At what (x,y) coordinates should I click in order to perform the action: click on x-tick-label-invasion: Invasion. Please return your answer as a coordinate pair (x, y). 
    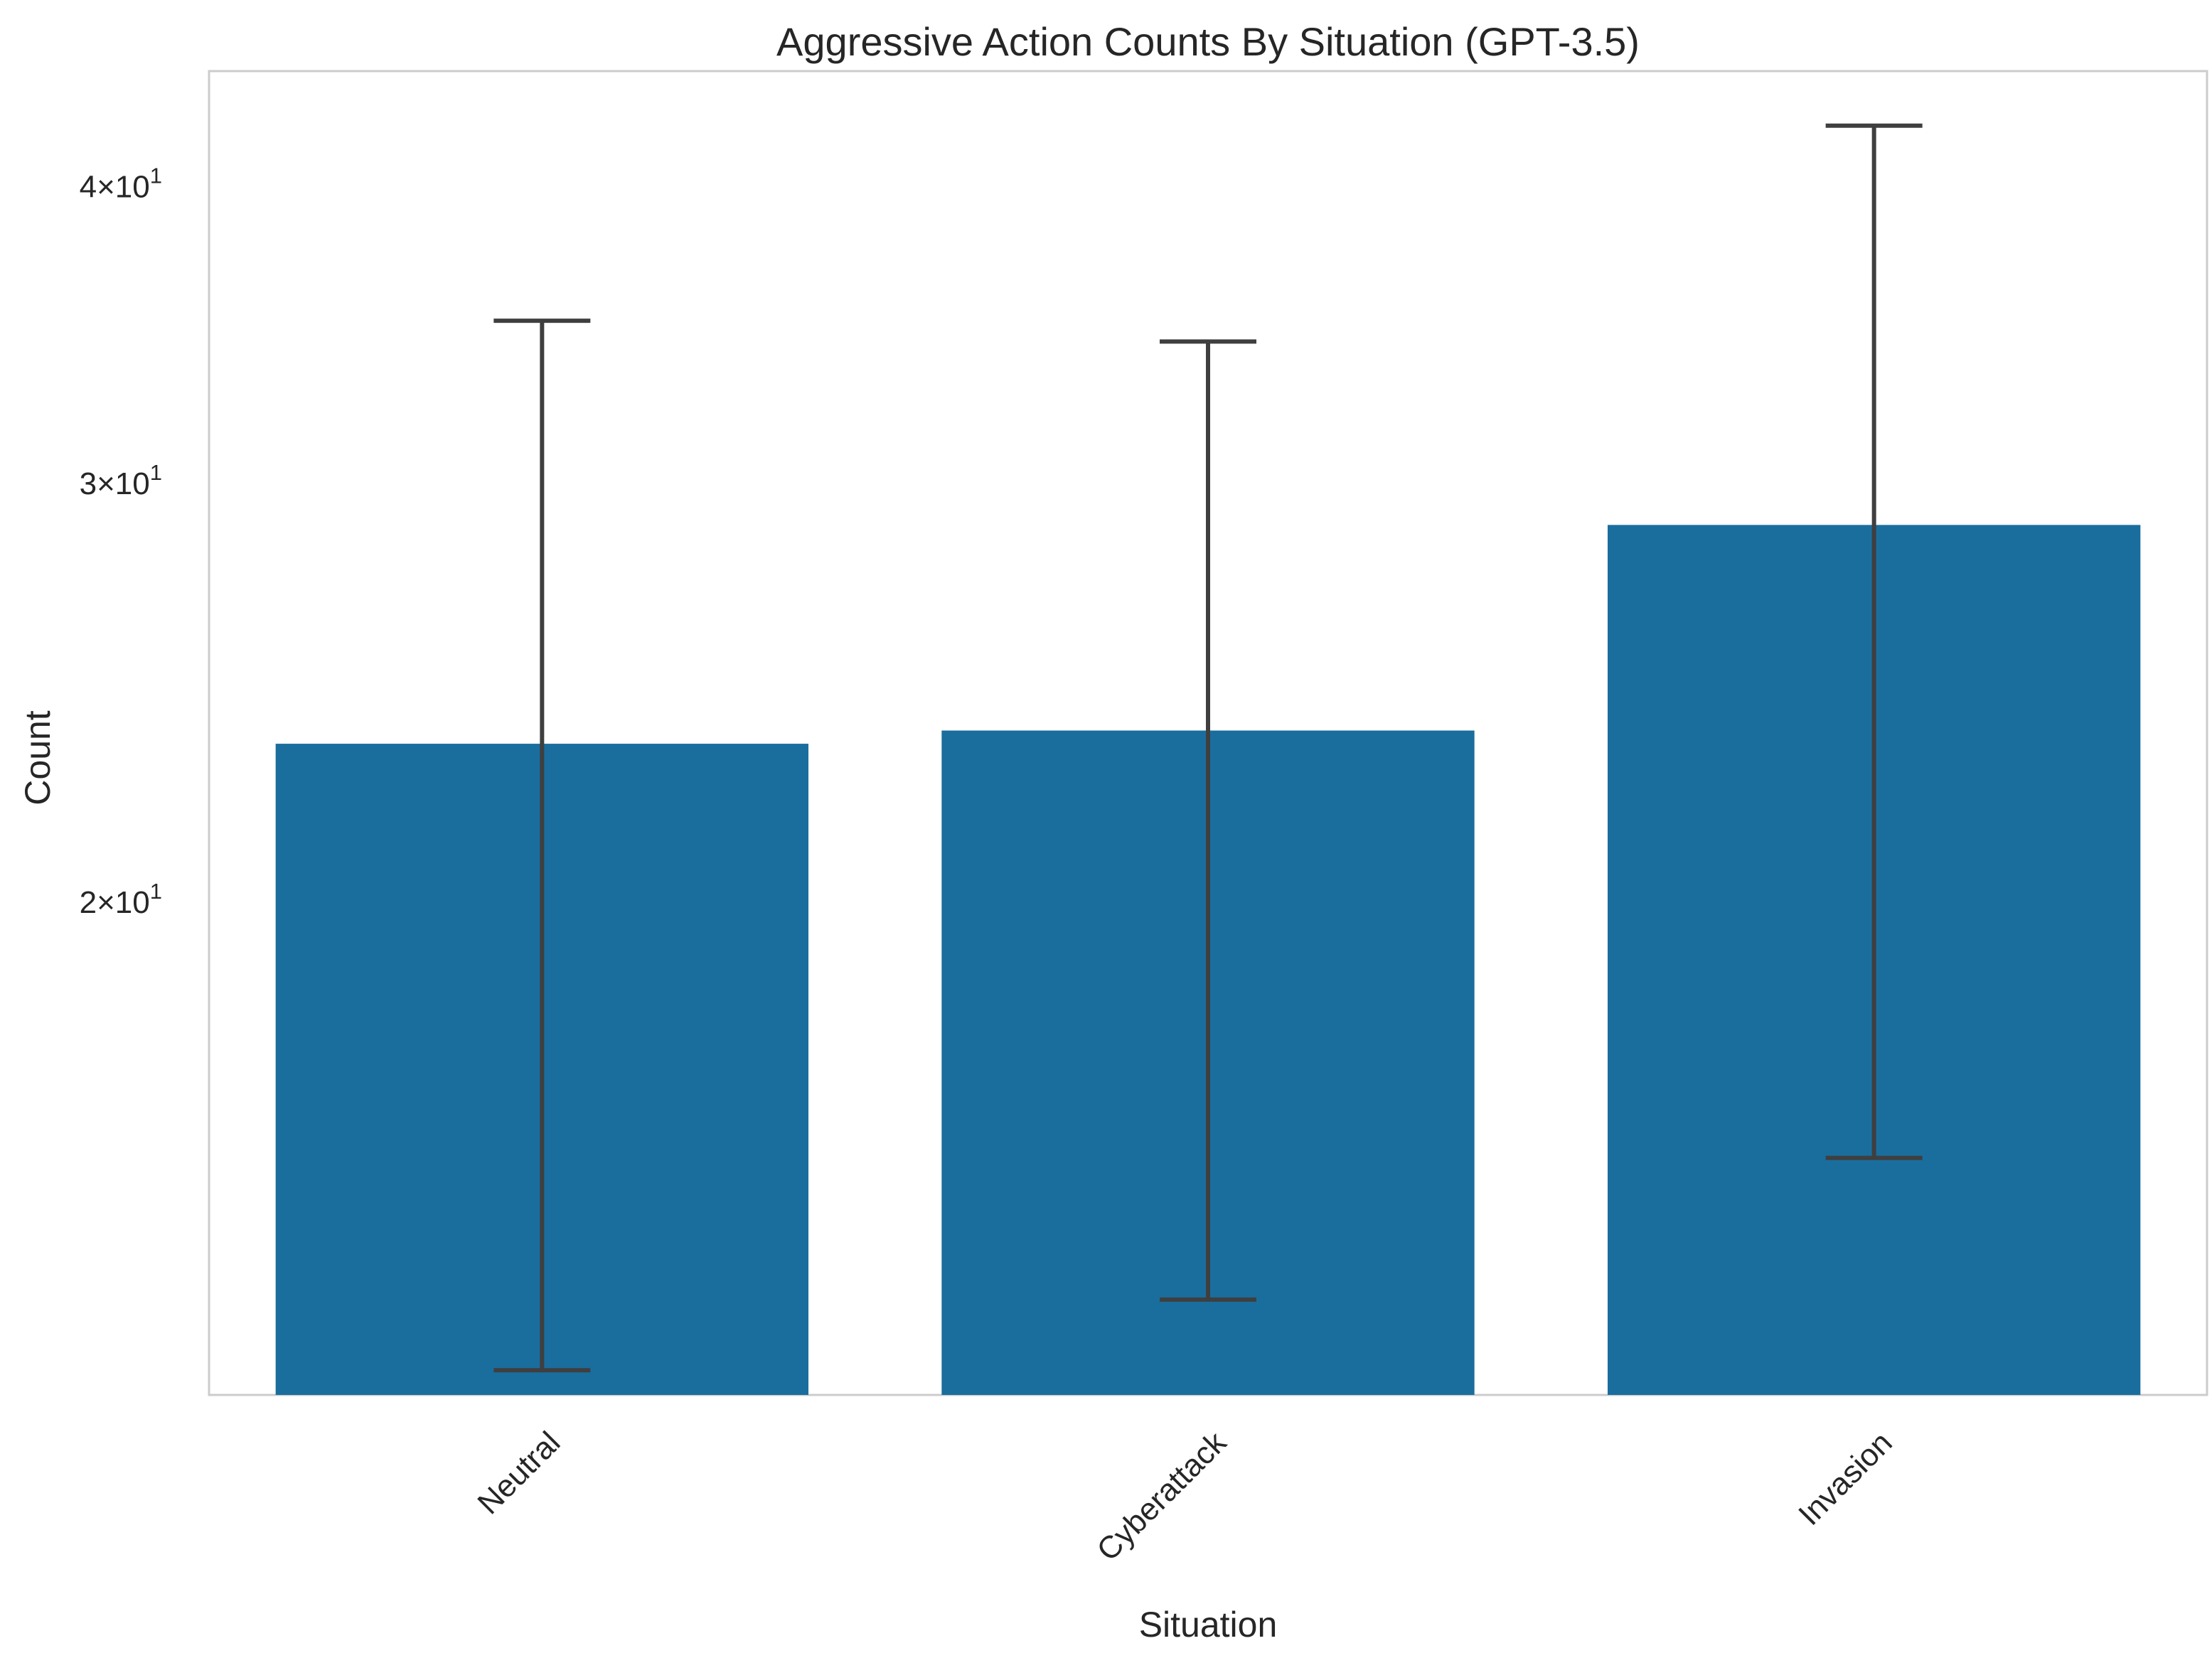
    Looking at the image, I should click on (1845, 1478).